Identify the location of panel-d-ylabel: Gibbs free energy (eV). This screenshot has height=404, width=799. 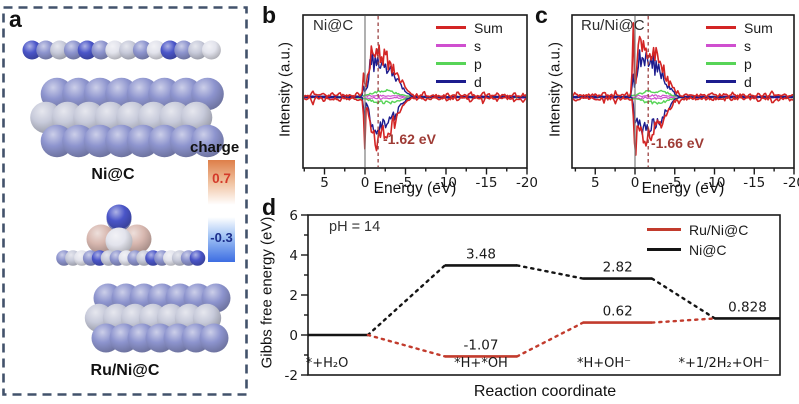
(267, 292).